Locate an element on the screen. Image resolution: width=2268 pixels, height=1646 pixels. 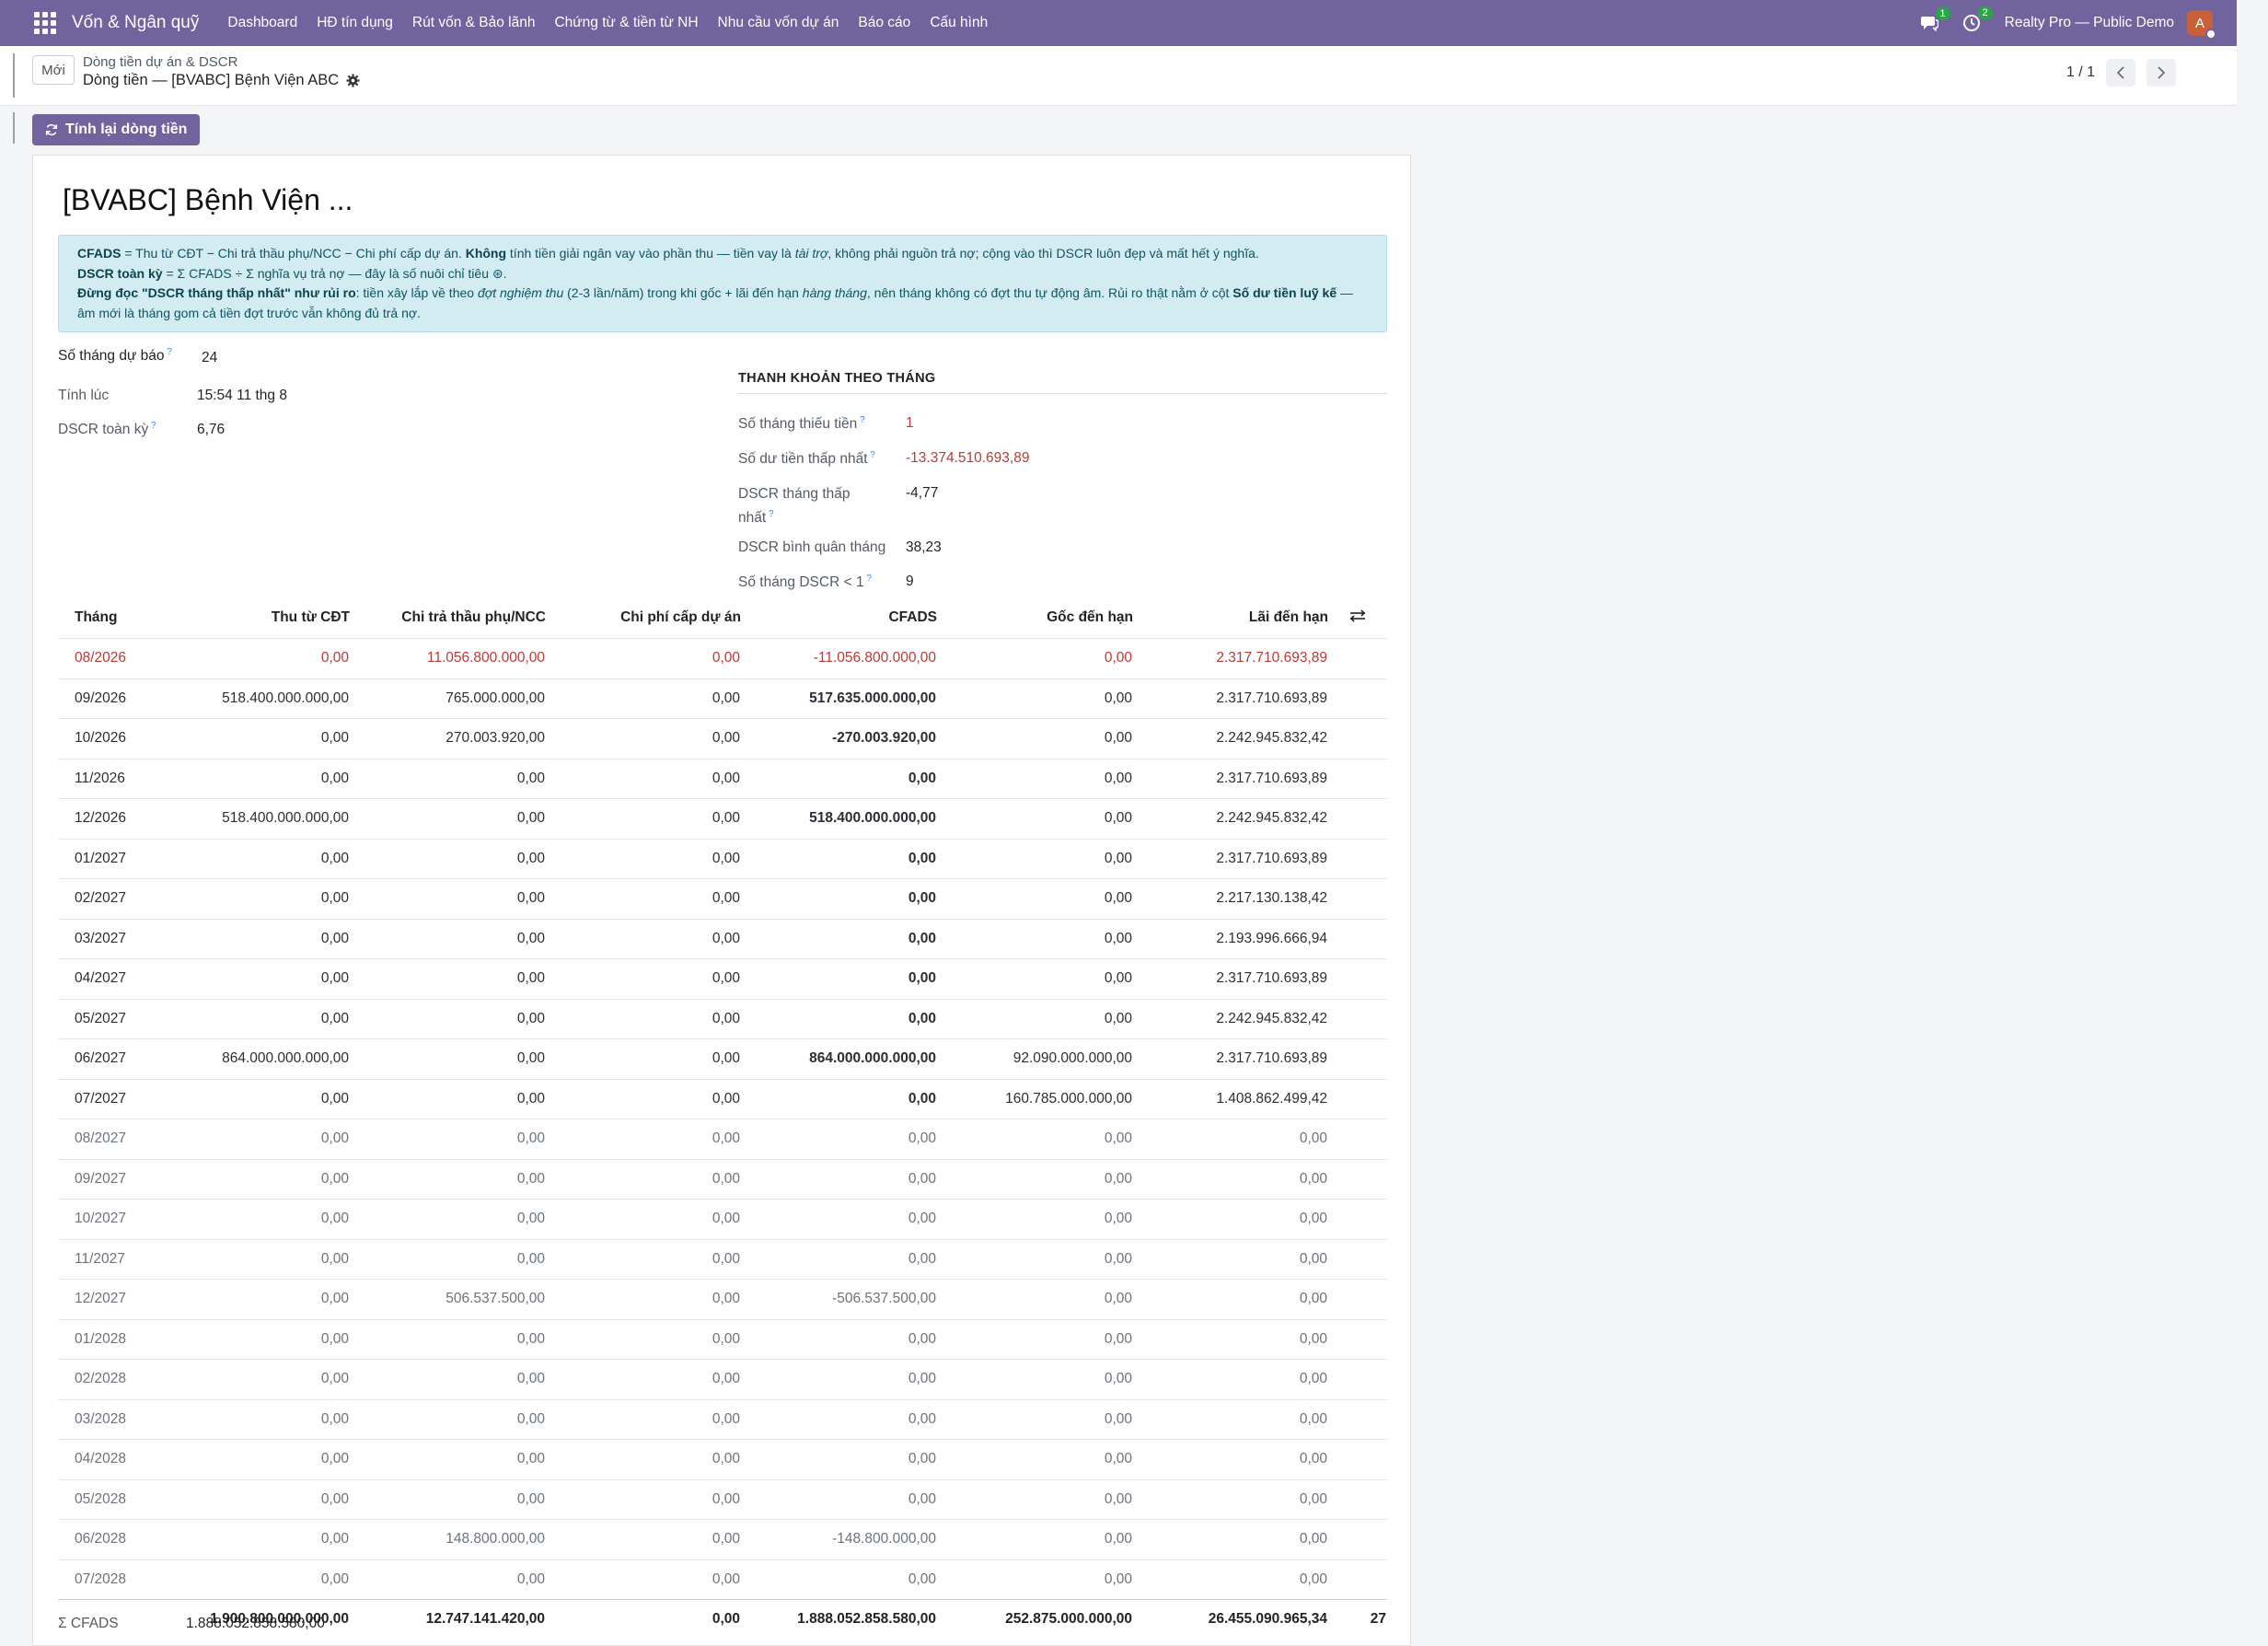
presence-status-icon is located at coordinates (2210, 34).